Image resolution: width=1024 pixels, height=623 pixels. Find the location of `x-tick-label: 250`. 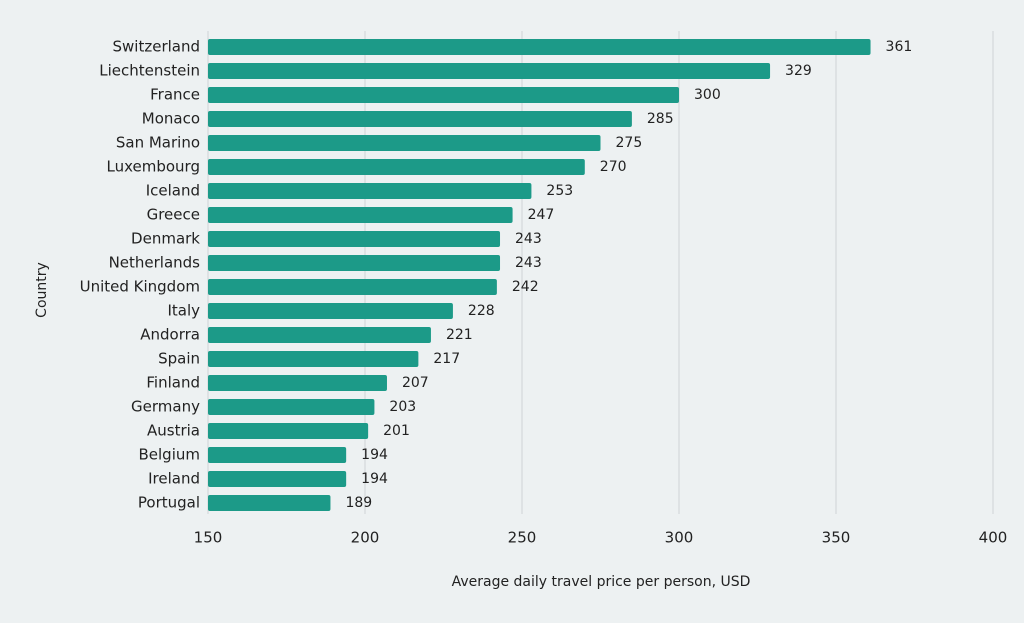

x-tick-label: 250 is located at coordinates (522, 538).